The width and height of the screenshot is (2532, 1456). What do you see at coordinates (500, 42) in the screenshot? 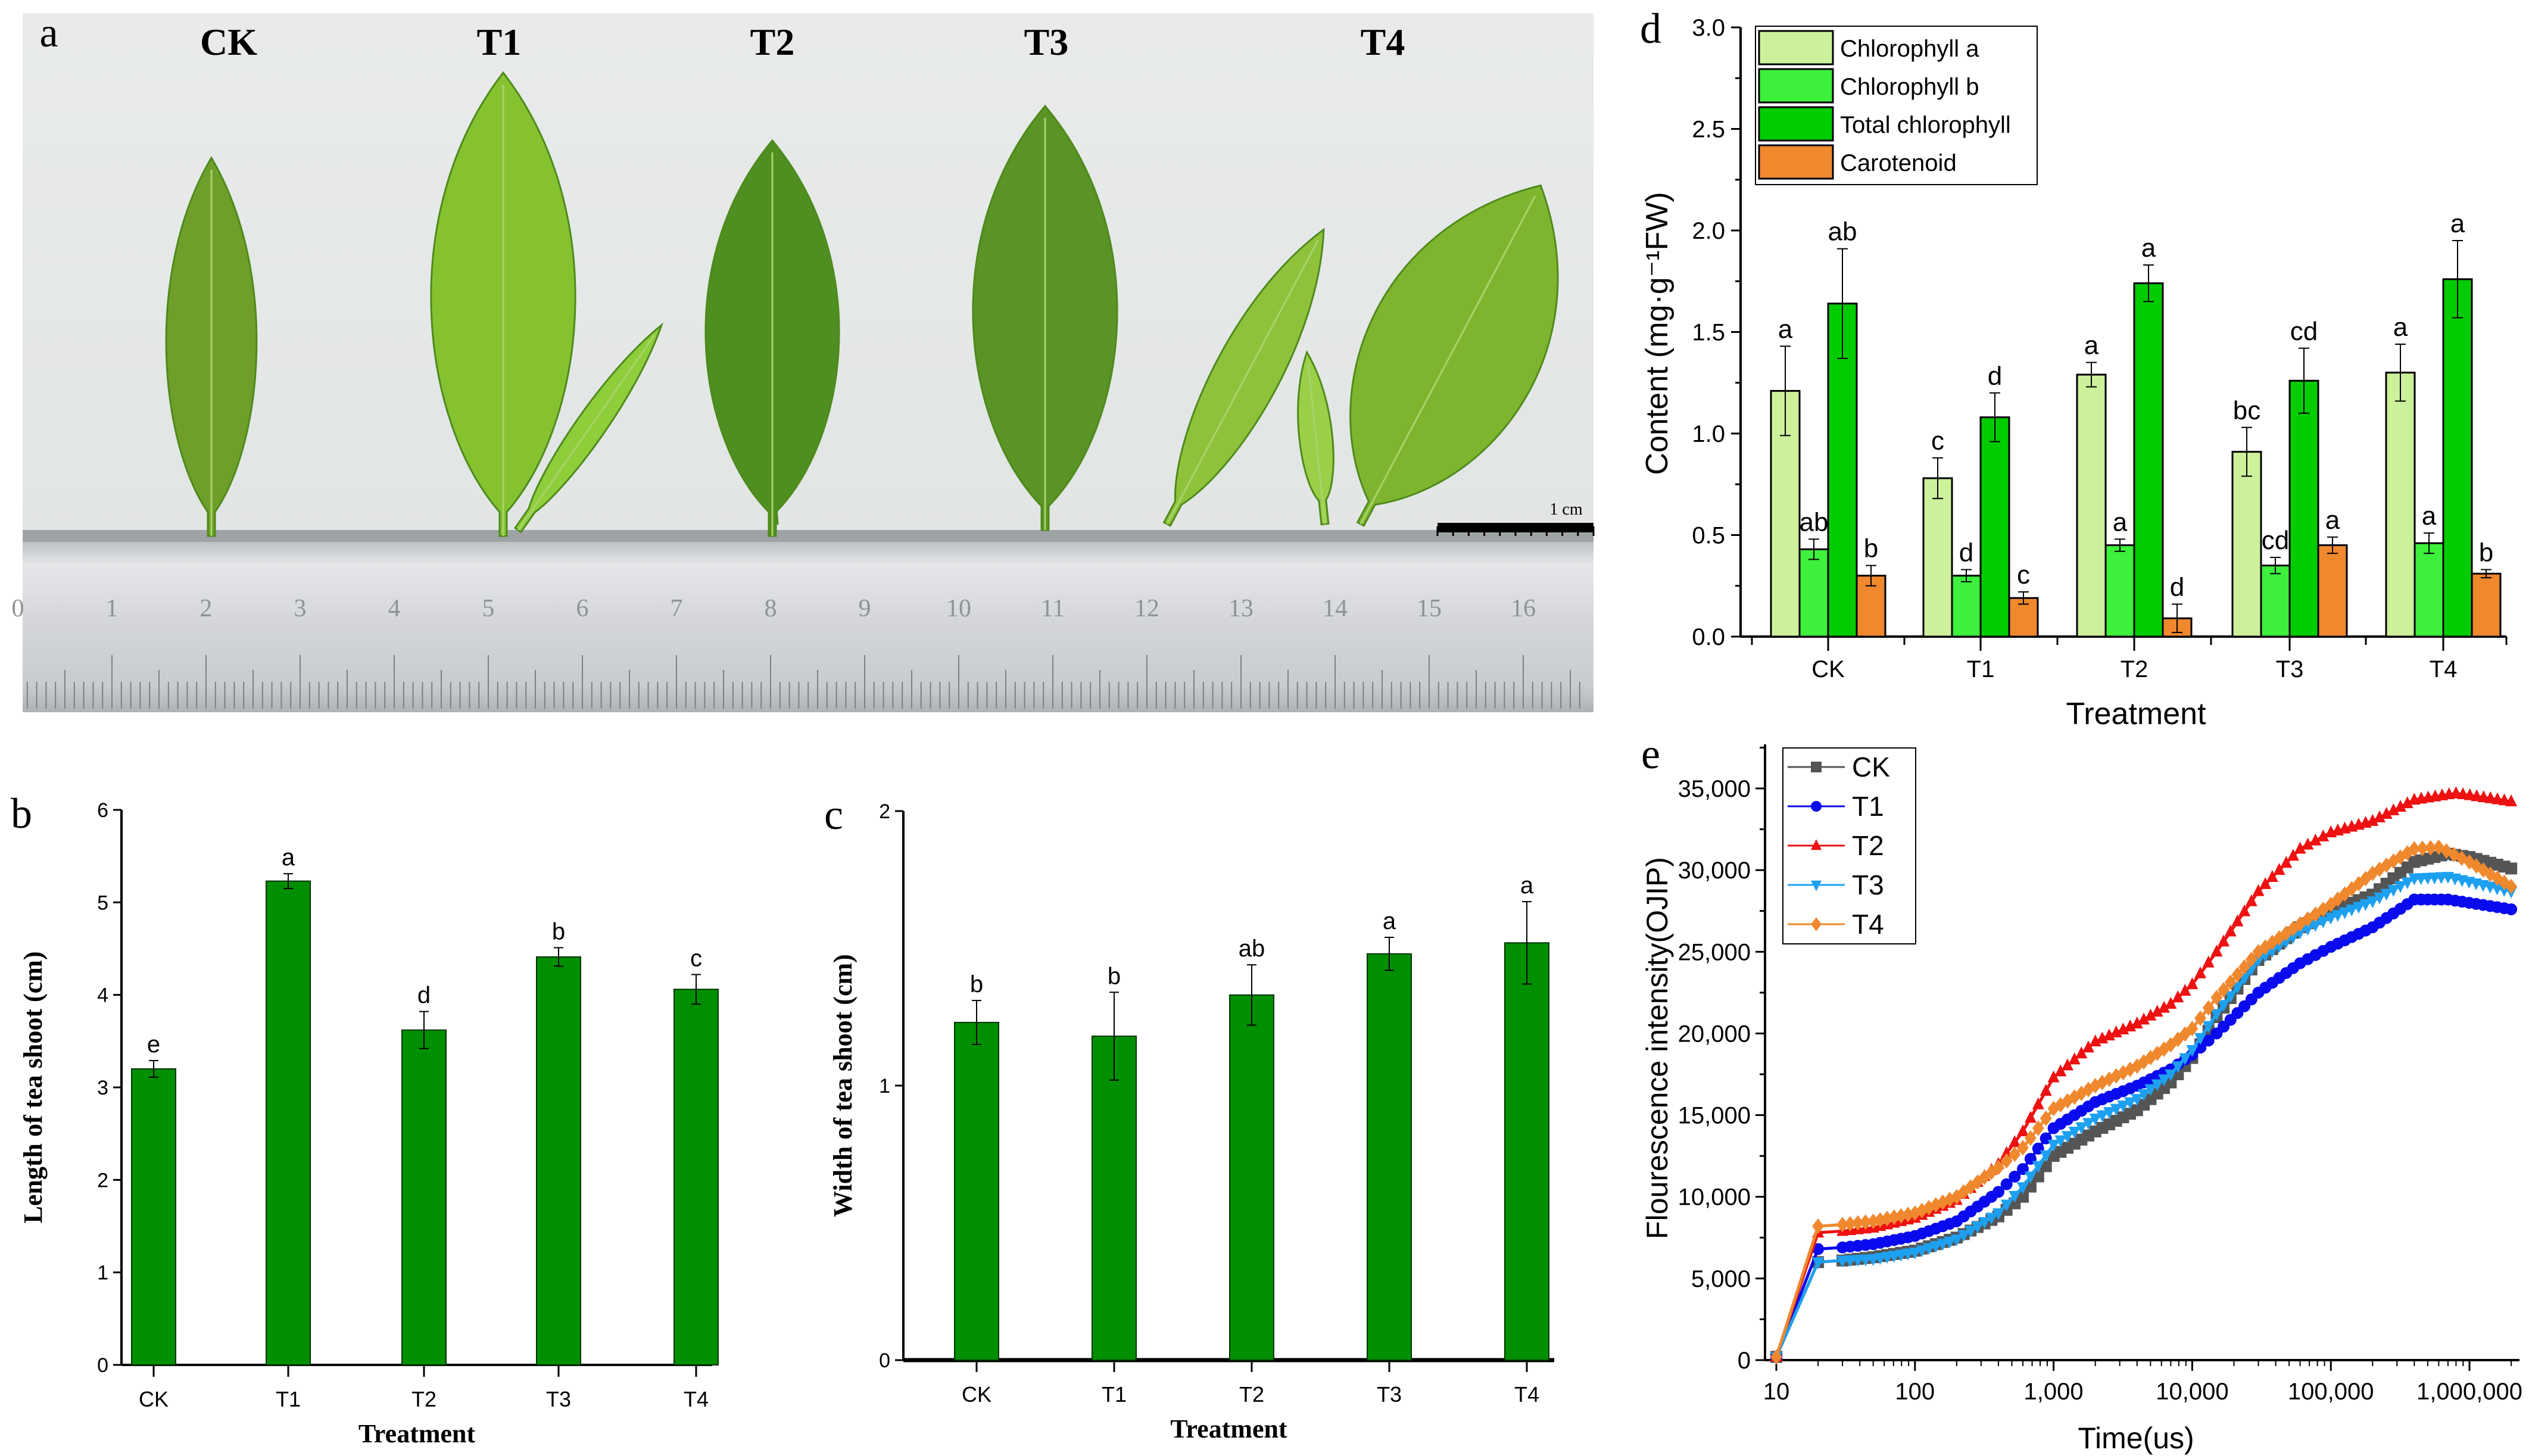
I see `treatment-label: T1` at bounding box center [500, 42].